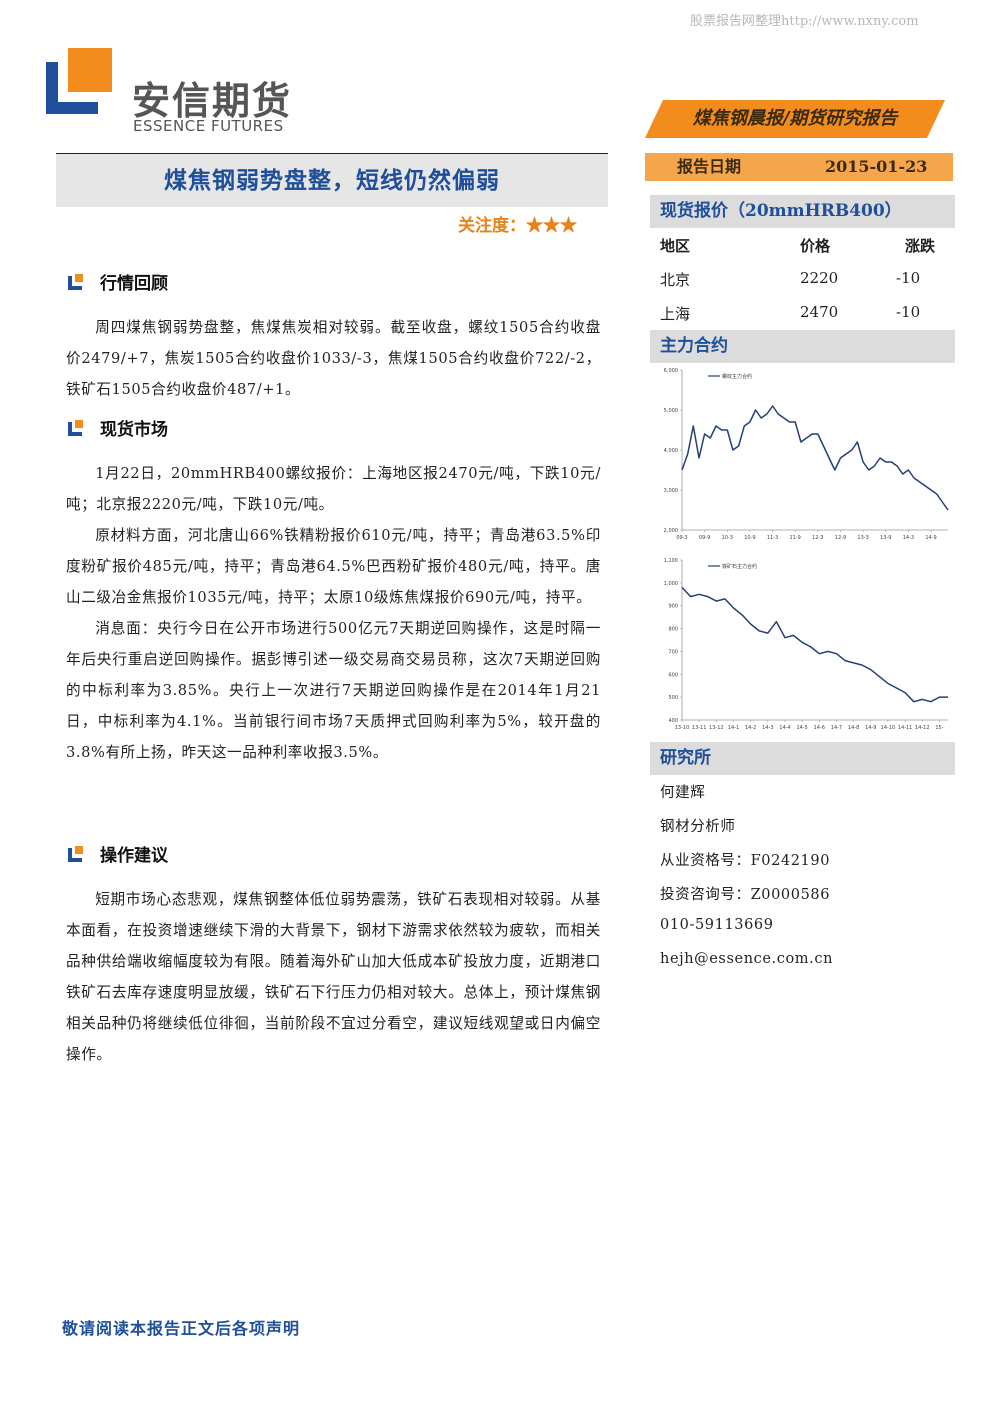 The image size is (992, 1403). What do you see at coordinates (673, 607) in the screenshot?
I see `y-tick-label: 900` at bounding box center [673, 607].